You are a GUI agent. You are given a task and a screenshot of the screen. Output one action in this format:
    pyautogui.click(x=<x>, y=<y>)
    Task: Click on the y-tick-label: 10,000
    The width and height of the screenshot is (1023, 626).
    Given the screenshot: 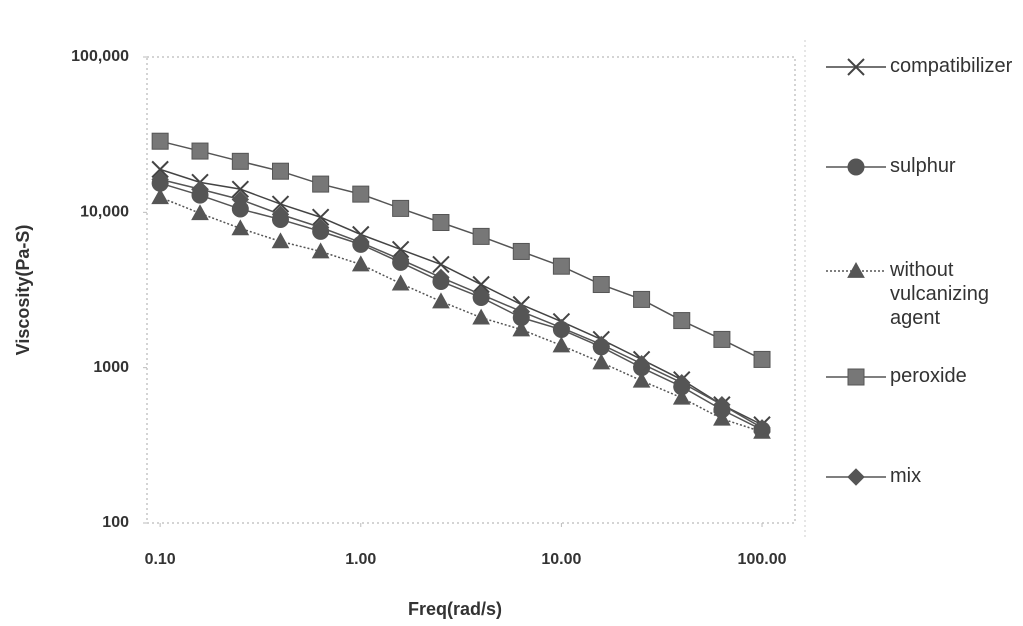 What is the action you would take?
    pyautogui.click(x=104, y=212)
    